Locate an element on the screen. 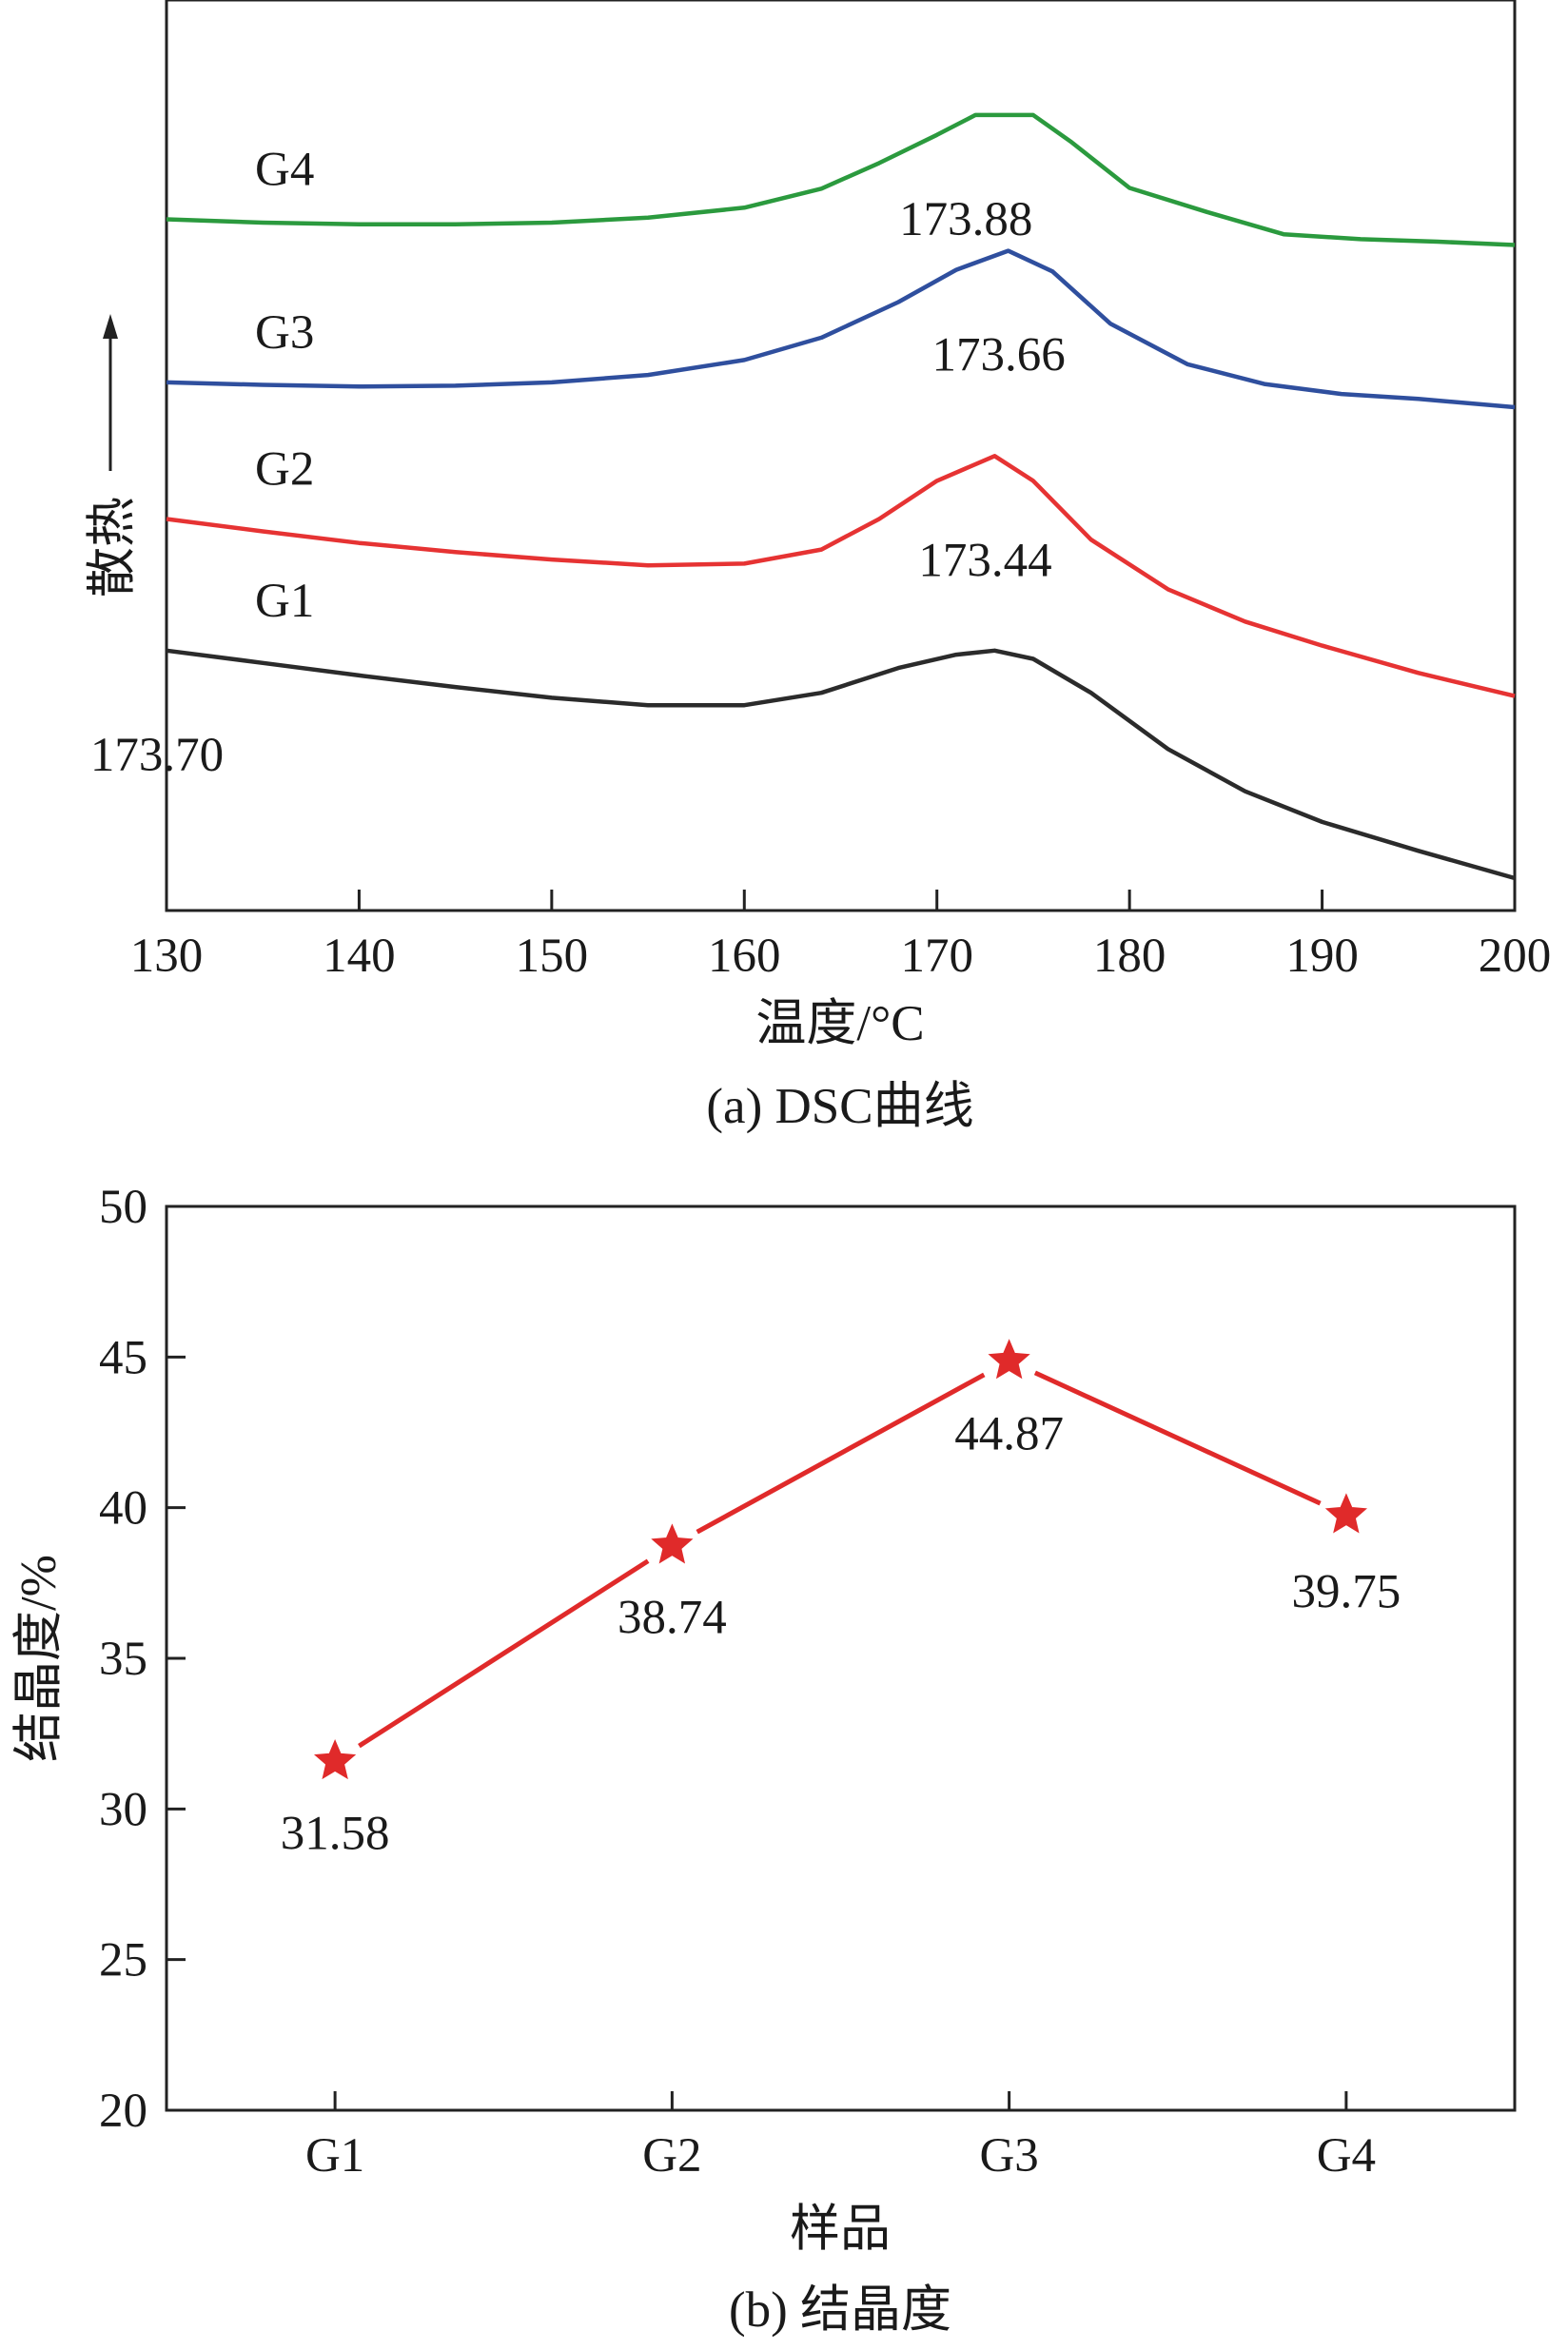 The width and height of the screenshot is (1568, 2350). crystallinity-x-tick-label: G1 is located at coordinates (334, 2156).